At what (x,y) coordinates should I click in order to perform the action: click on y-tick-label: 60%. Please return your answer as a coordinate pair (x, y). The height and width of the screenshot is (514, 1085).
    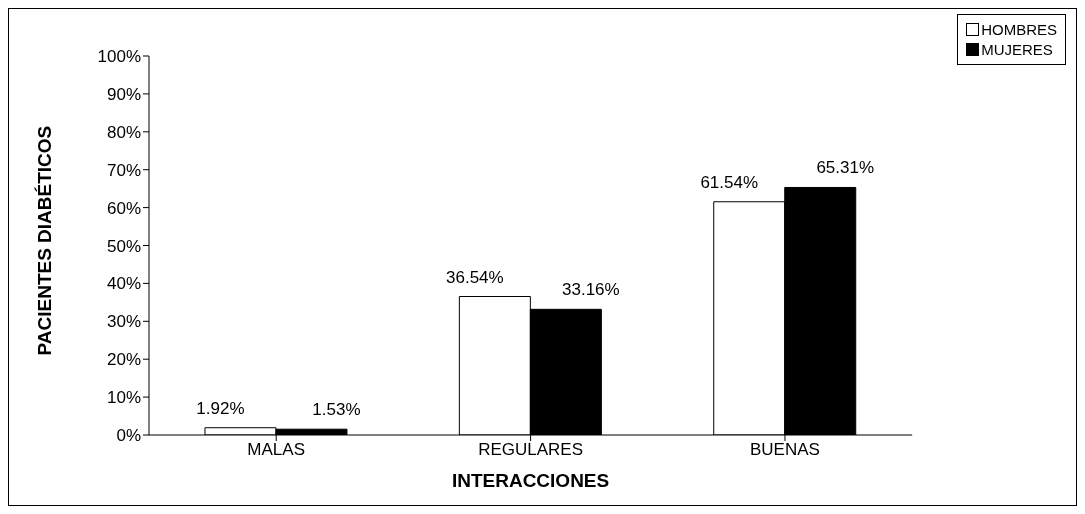
    Looking at the image, I should click on (123, 208).